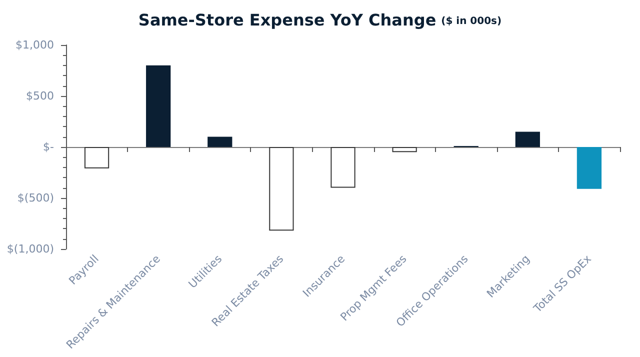  I want to click on chart-subtitle: ($ in 000s), so click(471, 21).